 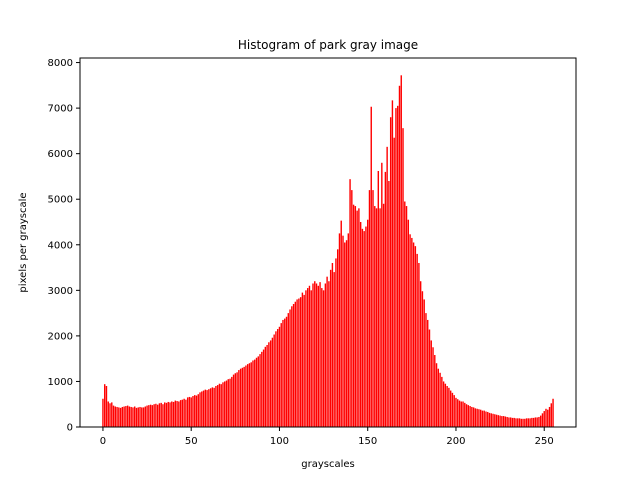 I want to click on x-tick-label: 200, so click(x=455, y=441).